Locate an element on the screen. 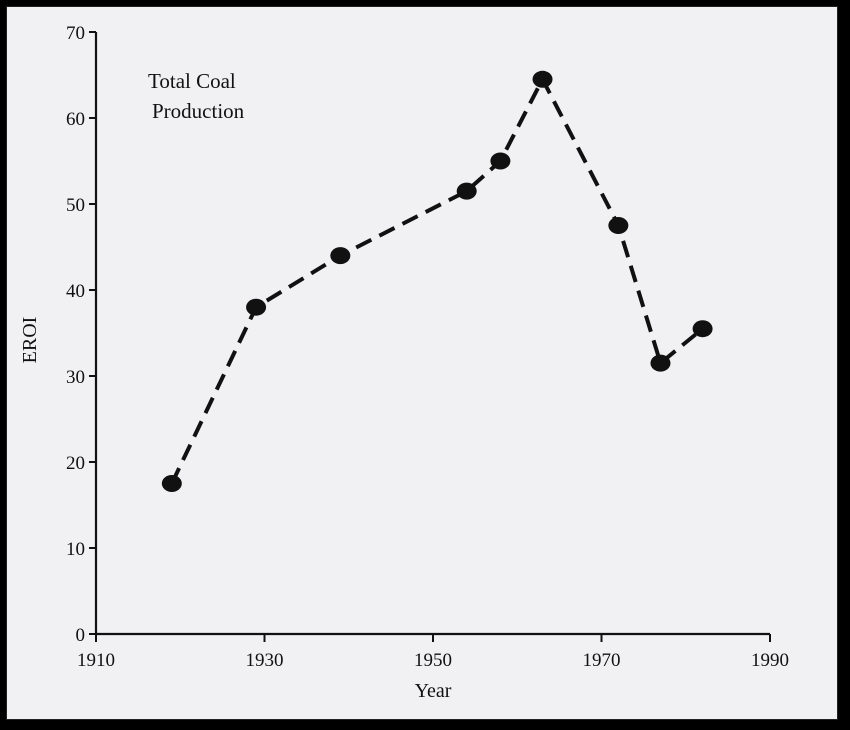 The height and width of the screenshot is (730, 850). x-axis-ticks: 1910 1930 1950 1970 1990 is located at coordinates (433, 652).